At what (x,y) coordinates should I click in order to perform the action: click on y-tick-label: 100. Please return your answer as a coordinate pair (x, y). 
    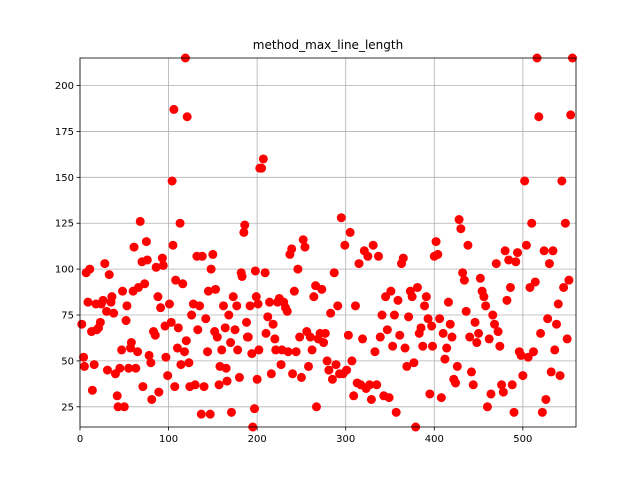
    Looking at the image, I should click on (64, 270).